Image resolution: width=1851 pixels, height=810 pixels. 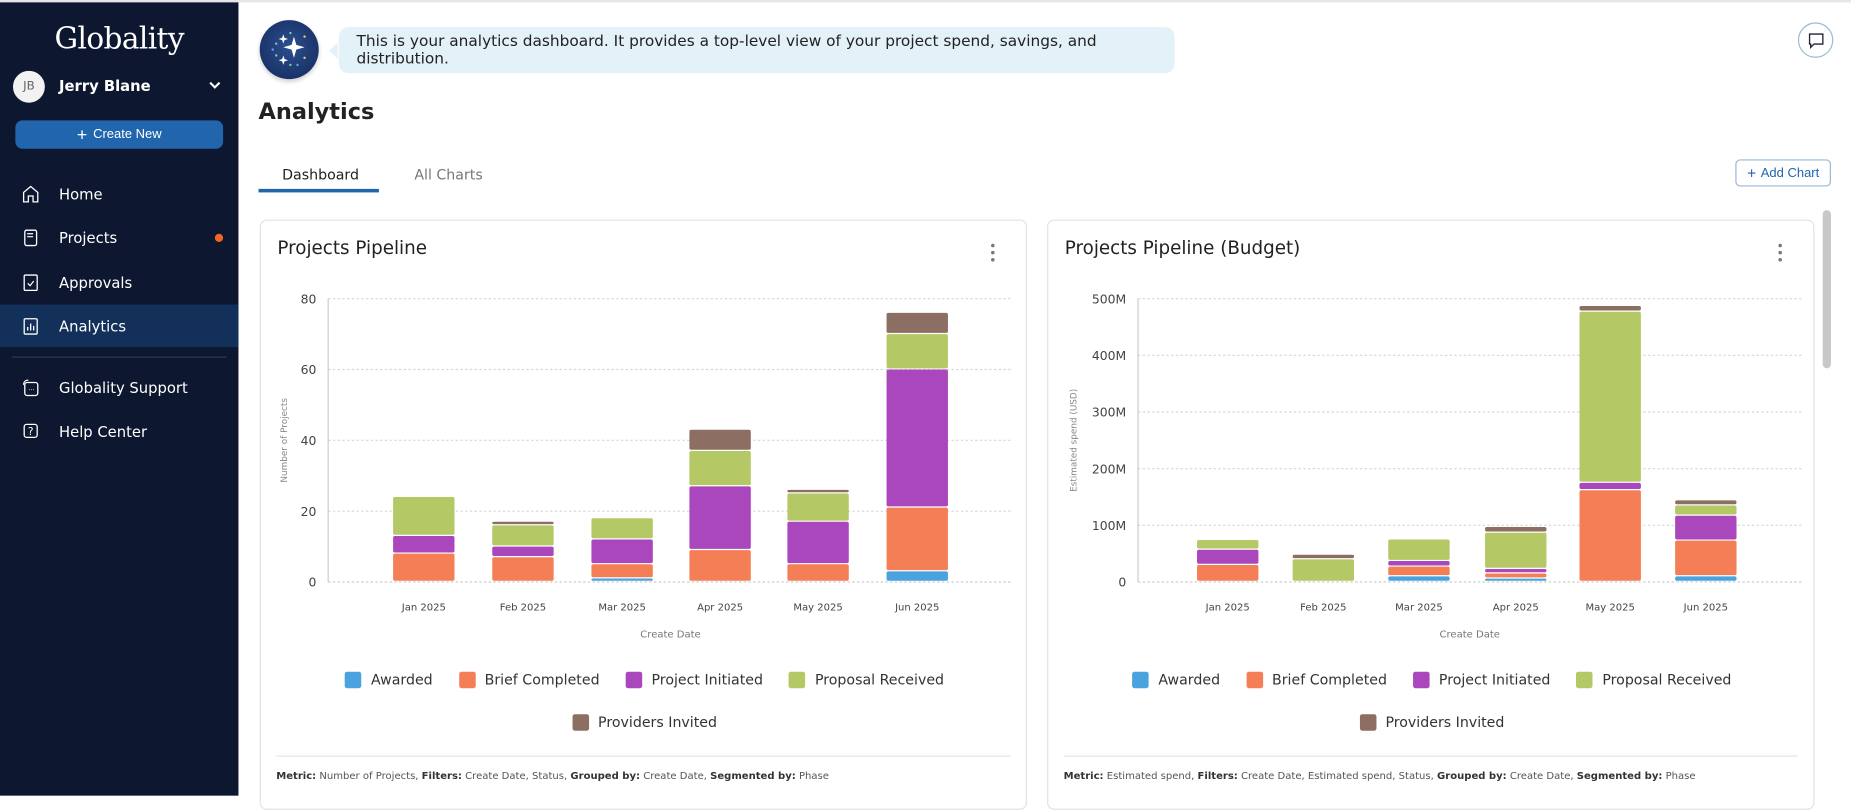 What do you see at coordinates (219, 237) in the screenshot?
I see `notification-badge` at bounding box center [219, 237].